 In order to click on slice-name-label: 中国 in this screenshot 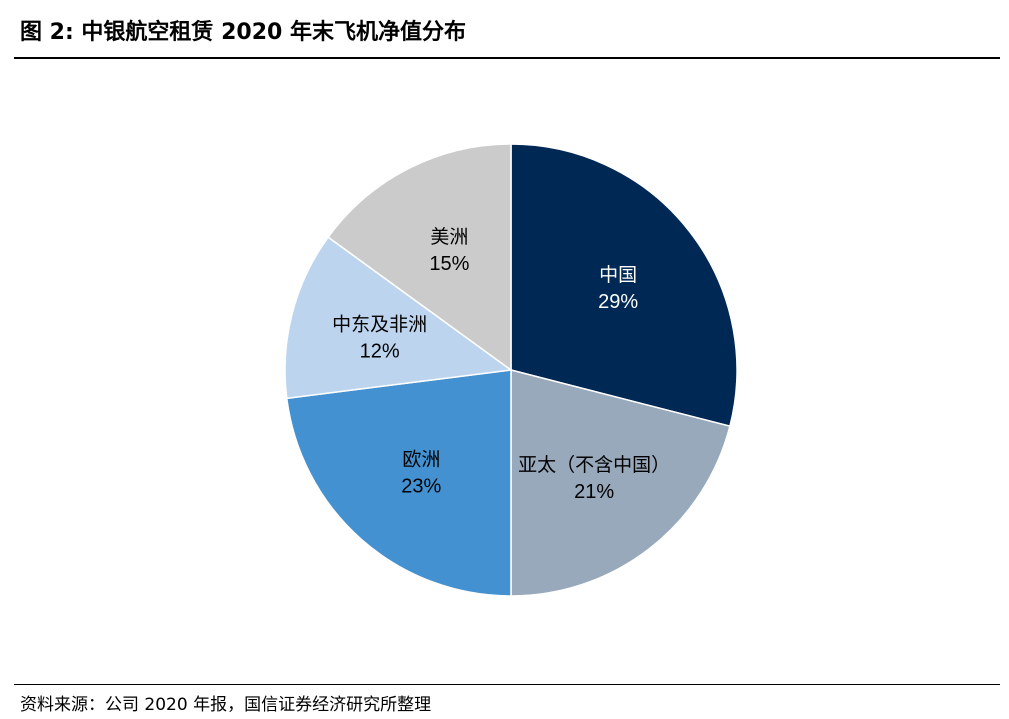, I will do `click(618, 275)`.